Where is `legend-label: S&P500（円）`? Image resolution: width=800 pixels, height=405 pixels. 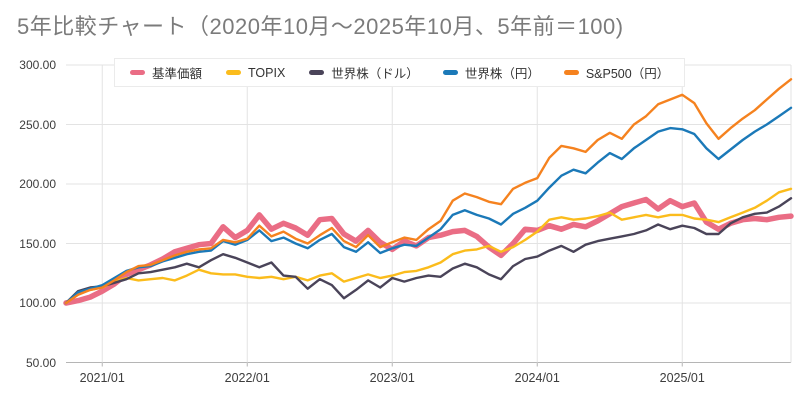 legend-label: S&P500（円） is located at coordinates (627, 74).